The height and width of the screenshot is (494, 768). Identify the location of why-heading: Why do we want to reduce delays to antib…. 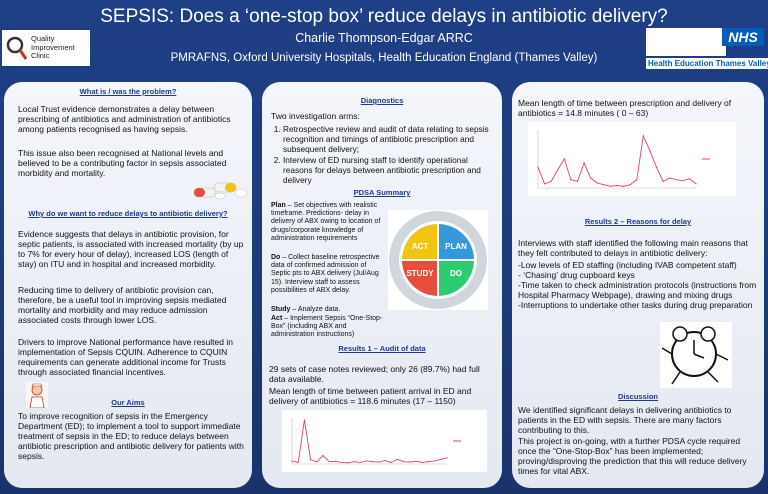
(128, 213).